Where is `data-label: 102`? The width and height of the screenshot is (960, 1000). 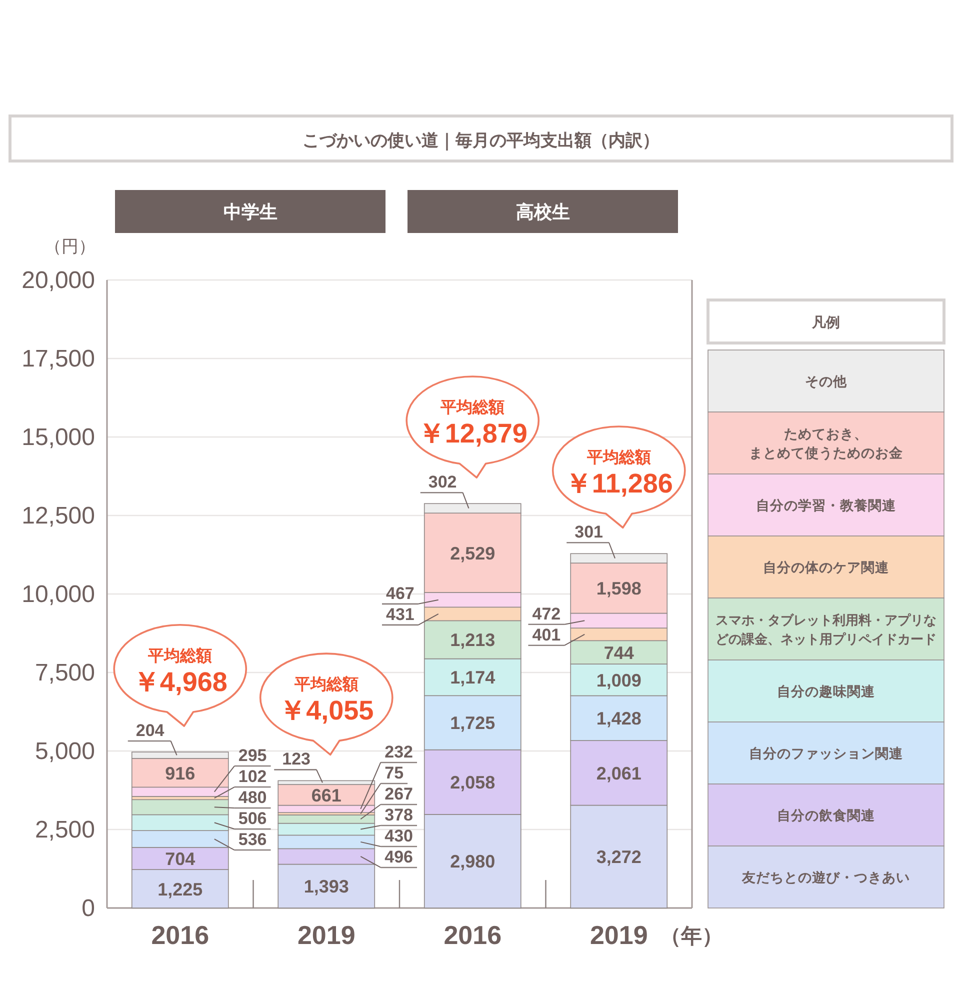 data-label: 102 is located at coordinates (252, 776).